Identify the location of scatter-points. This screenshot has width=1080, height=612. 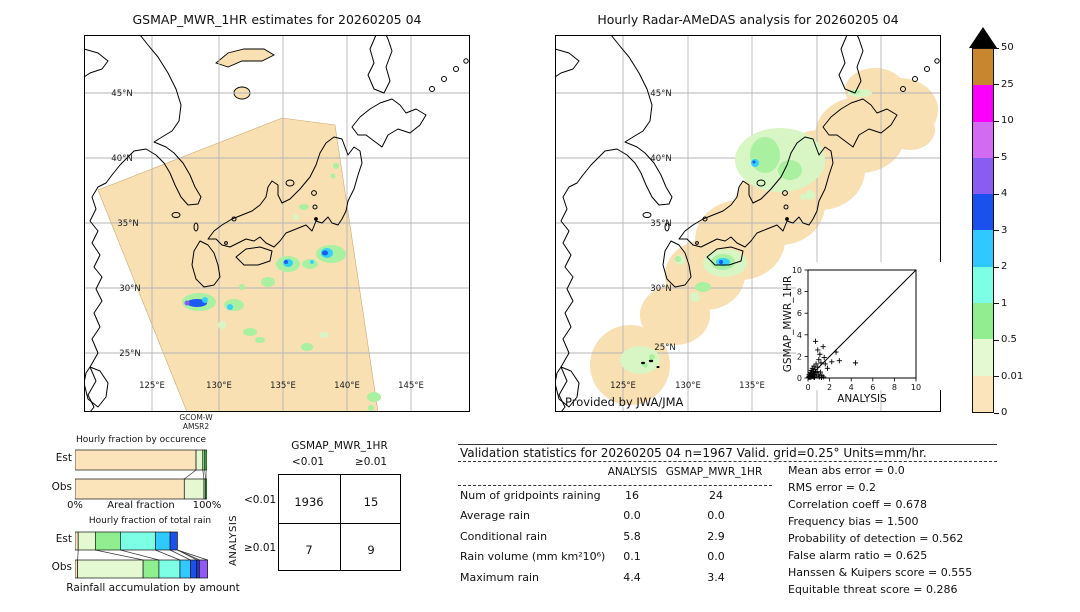
(832, 359).